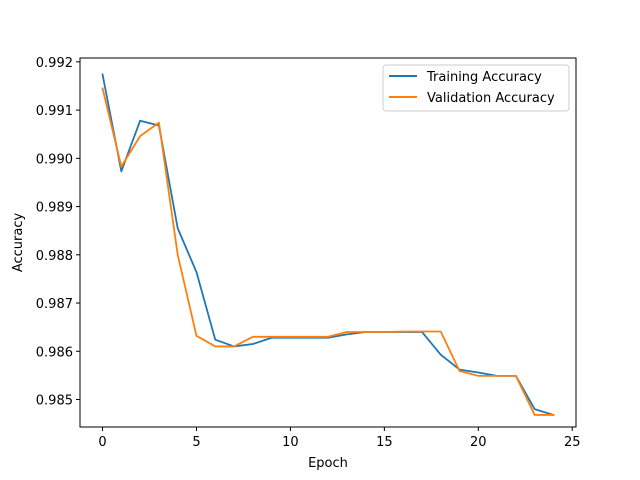  I want to click on y-tick-label: 0.989, so click(54, 208).